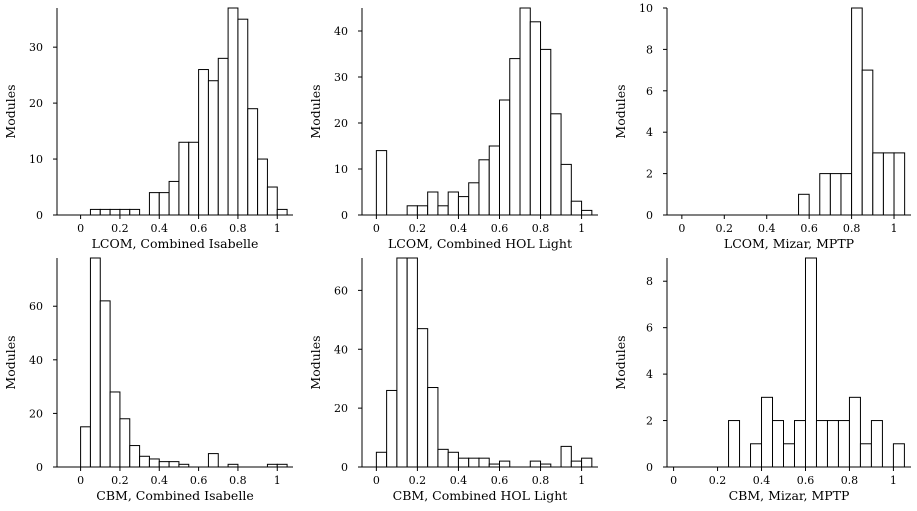 This screenshot has width=917, height=511. What do you see at coordinates (649, 174) in the screenshot?
I see `y-tick-label-lcom-mizar-1: 2` at bounding box center [649, 174].